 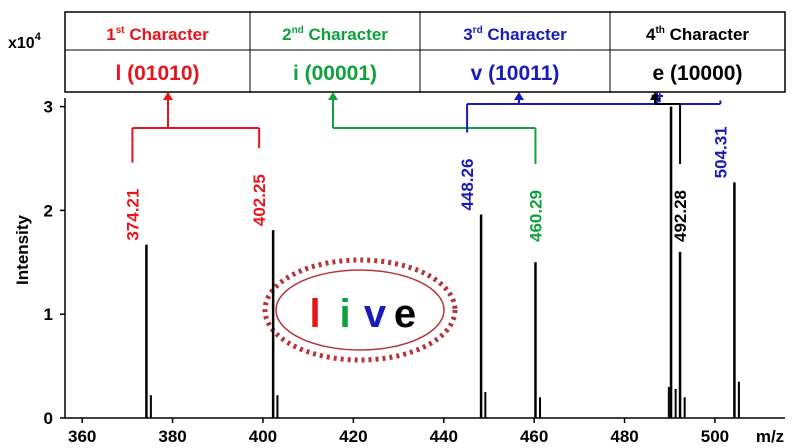 I want to click on y-multiplier: x104, so click(x=25, y=41).